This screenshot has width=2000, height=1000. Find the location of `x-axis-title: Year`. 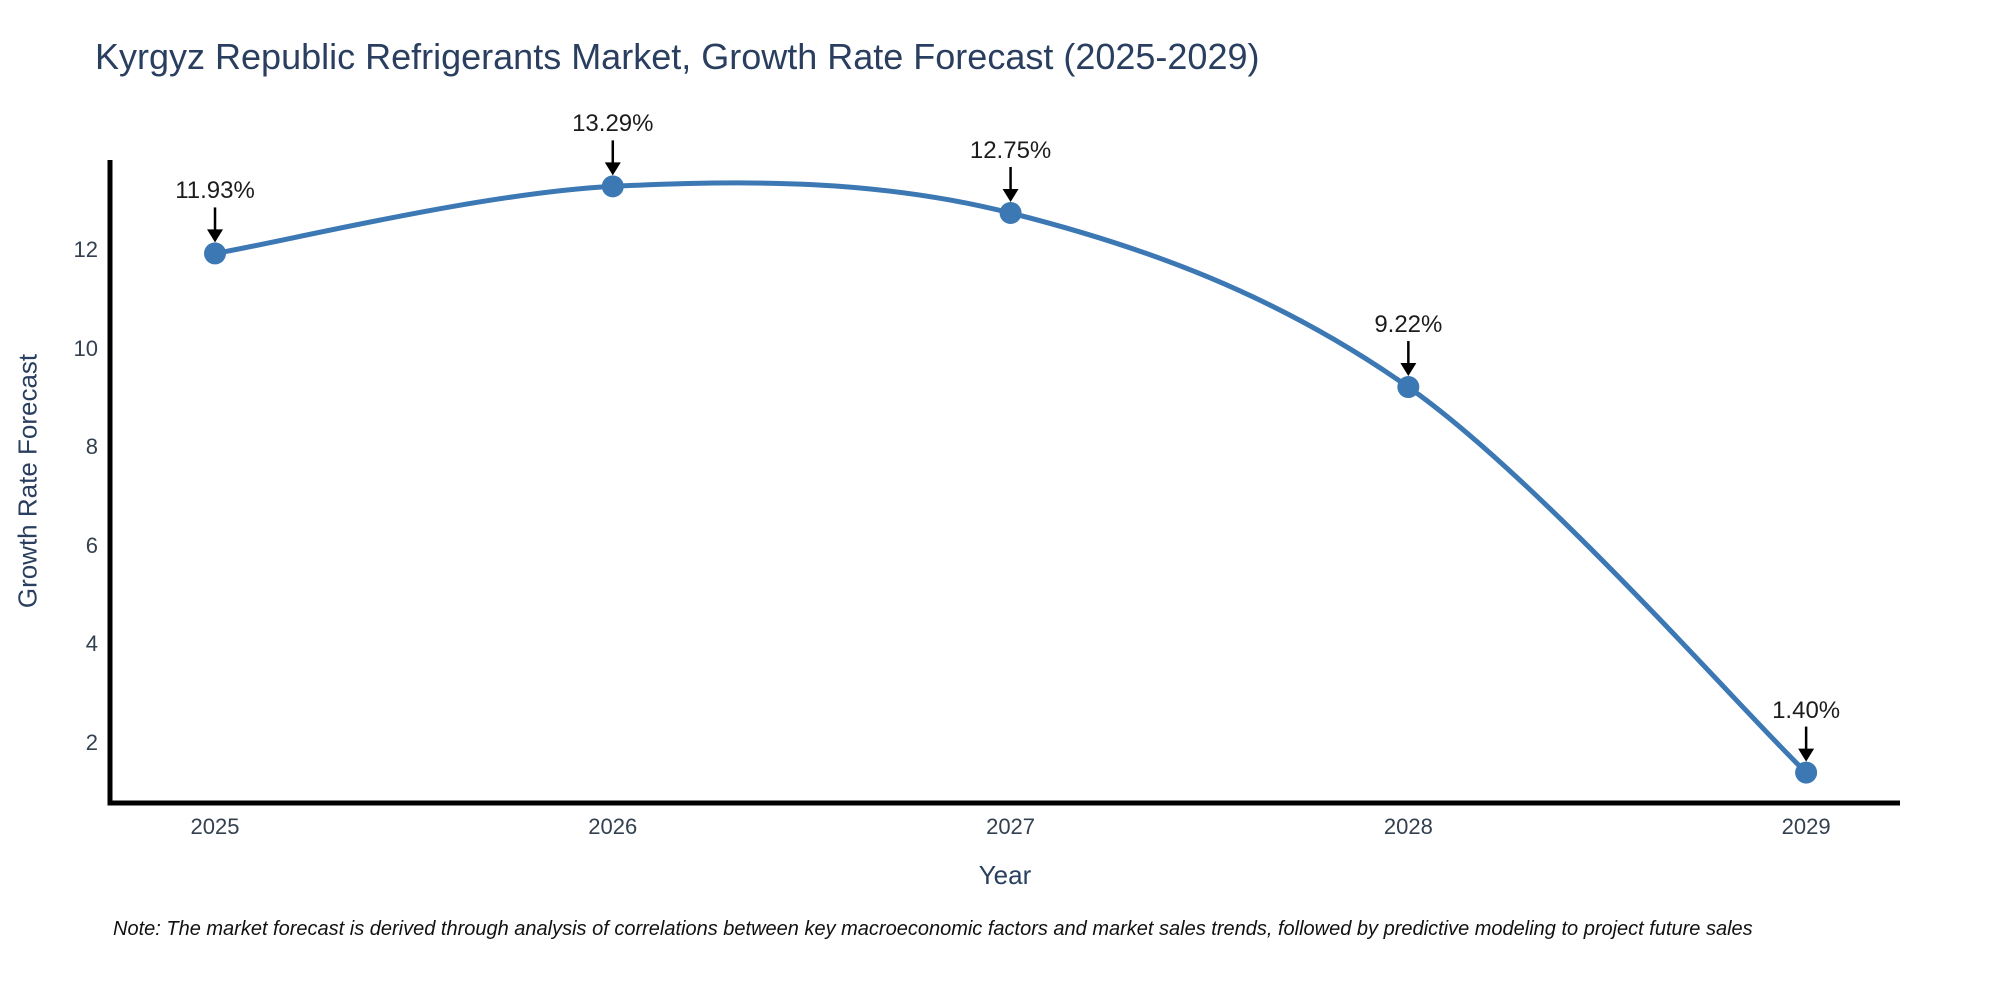

x-axis-title: Year is located at coordinates (1005, 875).